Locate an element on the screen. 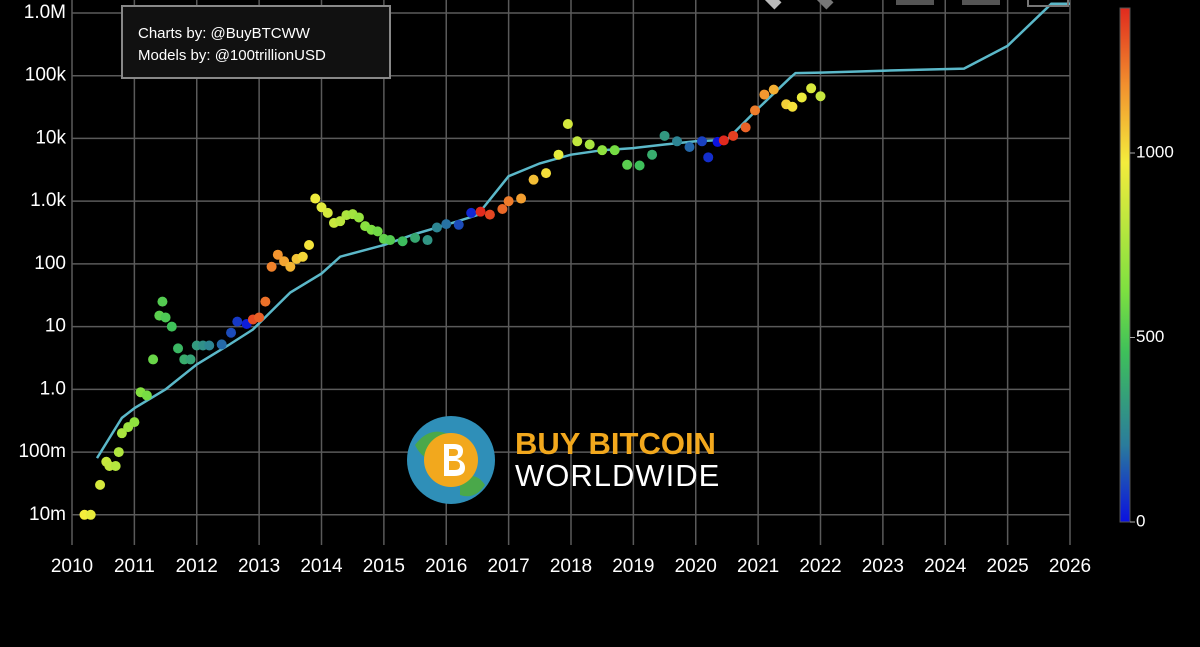 The image size is (1200, 647). colorbar: 0 500 1000 is located at coordinates (1146, 268).